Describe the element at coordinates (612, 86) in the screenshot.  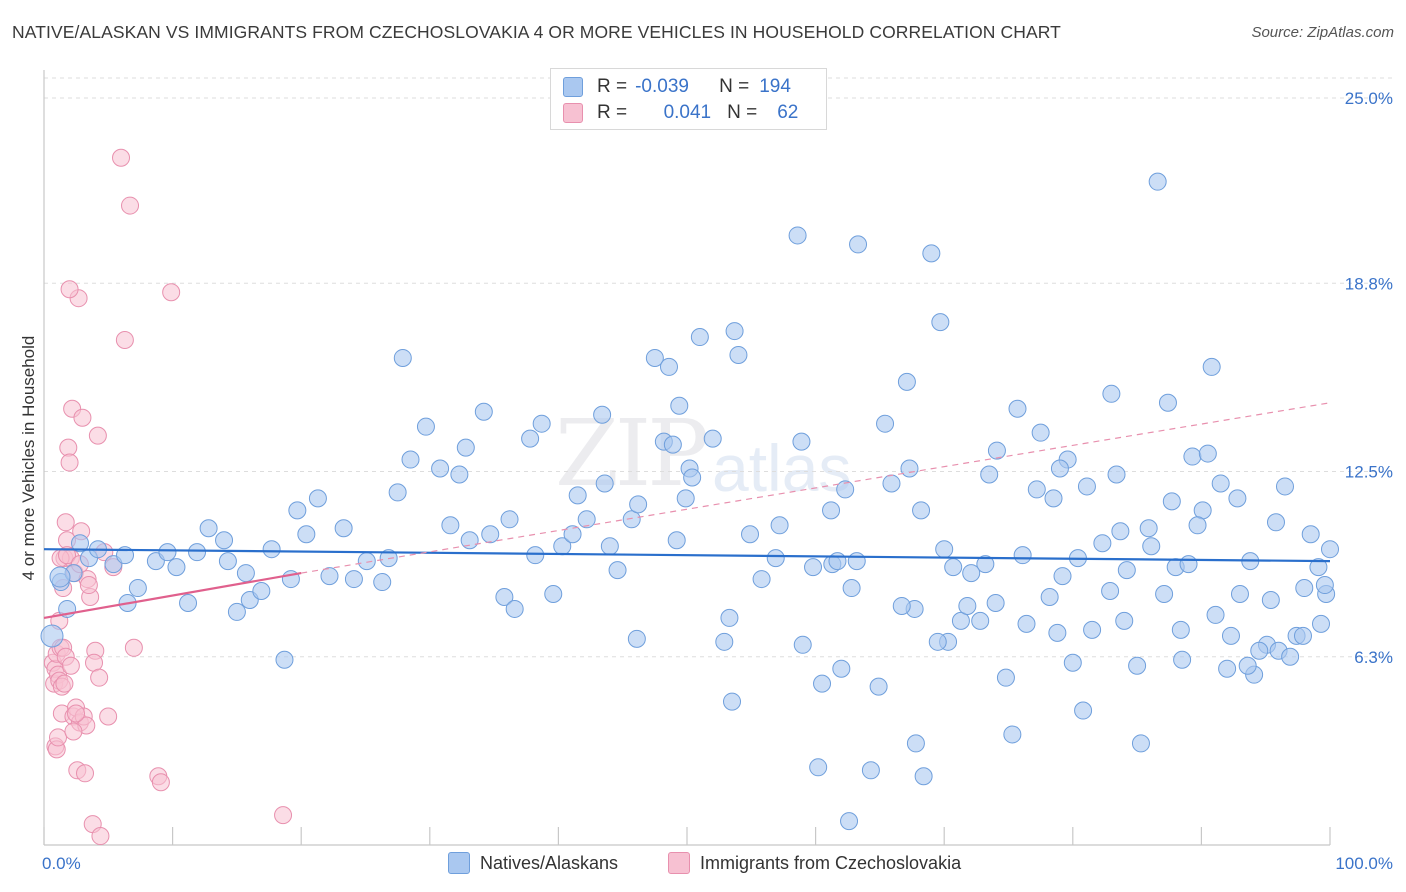
I see `r-label: R =` at that location.